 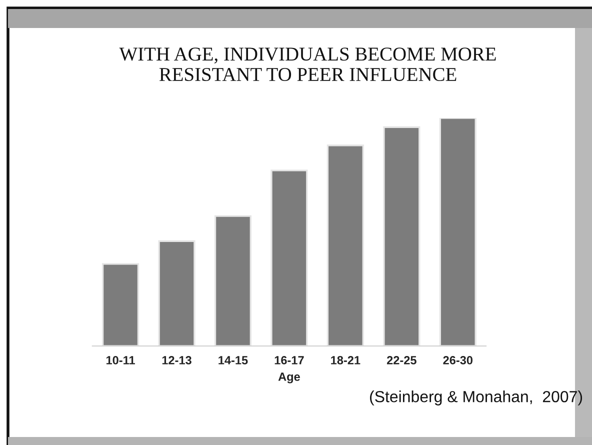 What do you see at coordinates (177, 360) in the screenshot?
I see `x-tick-label: 12-13` at bounding box center [177, 360].